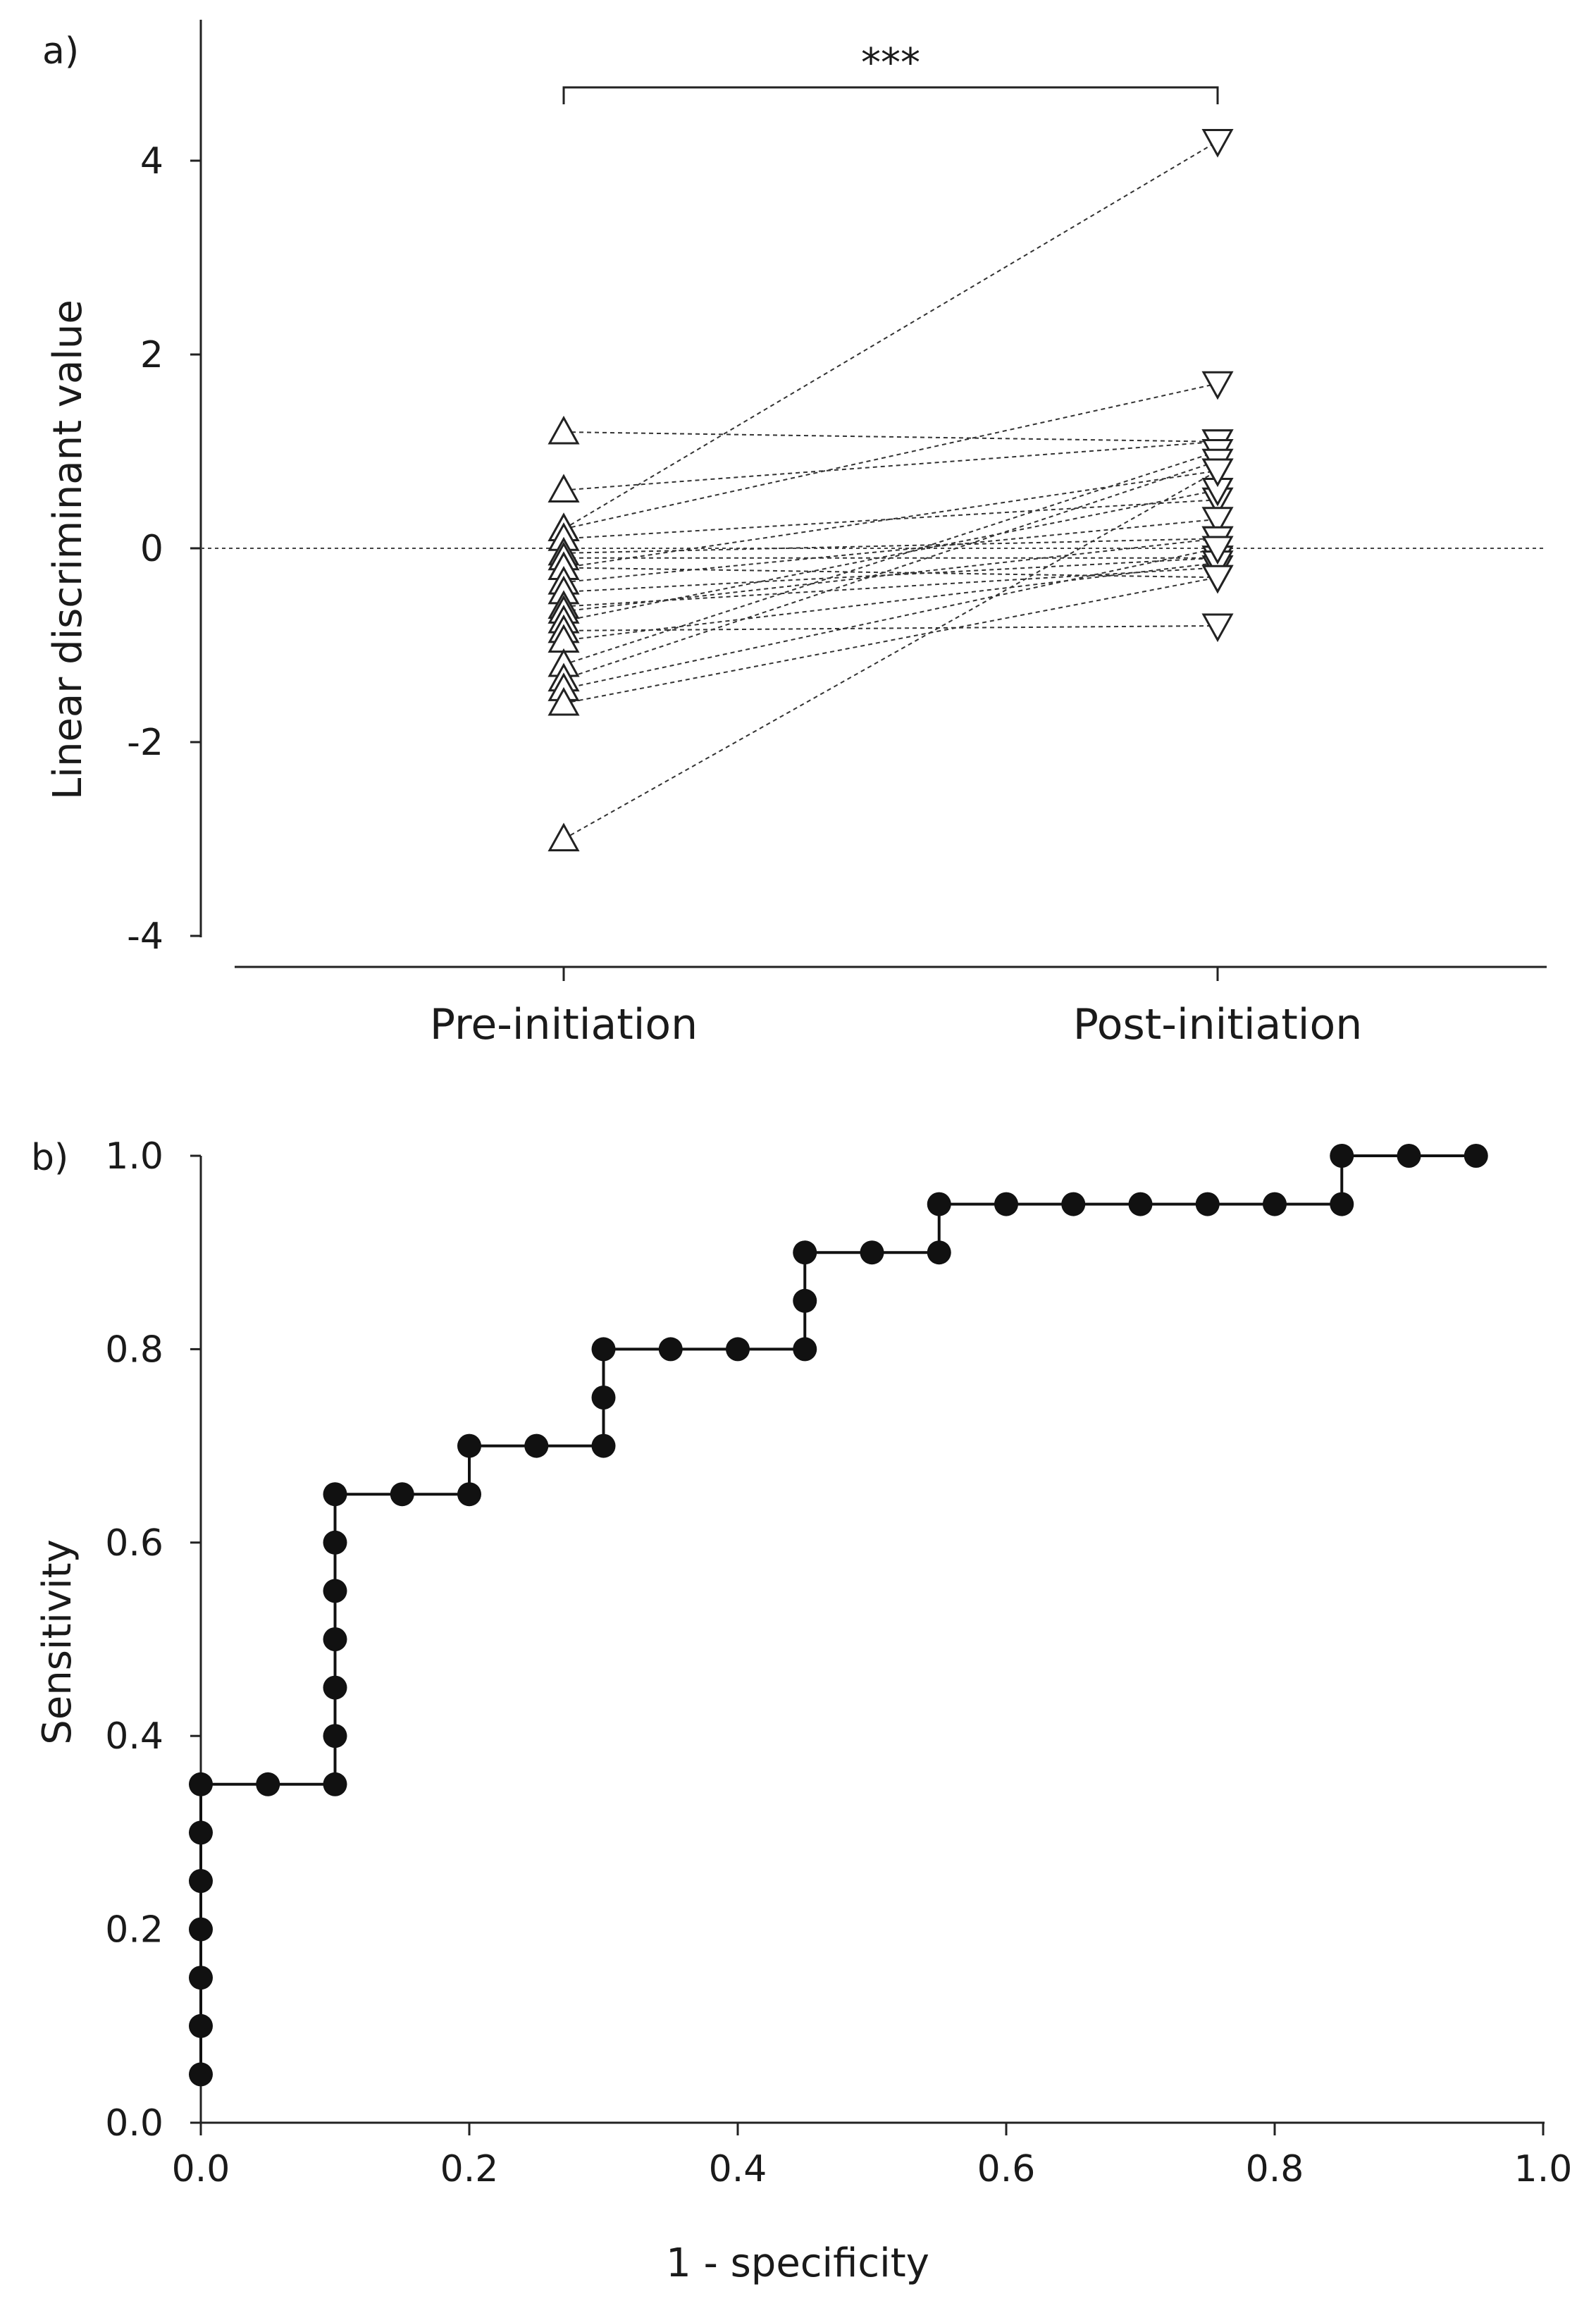 This screenshot has height=2313, width=1596. I want to click on panel-a-y-tick-label: 4, so click(152, 162).